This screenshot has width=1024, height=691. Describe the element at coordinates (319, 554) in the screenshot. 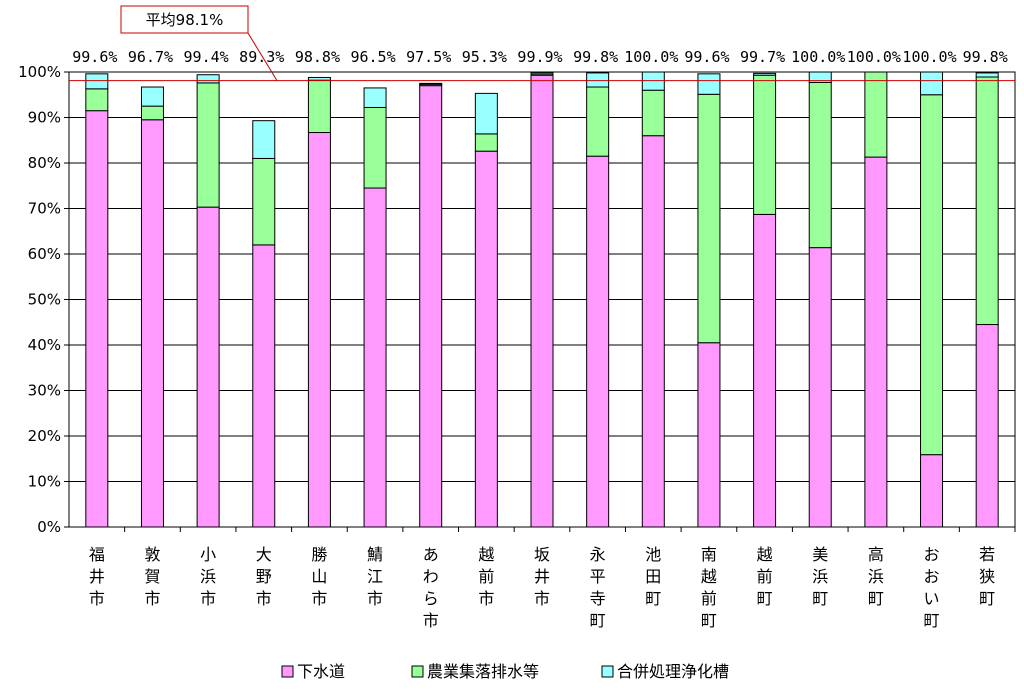

I see `category-label: 勝` at that location.